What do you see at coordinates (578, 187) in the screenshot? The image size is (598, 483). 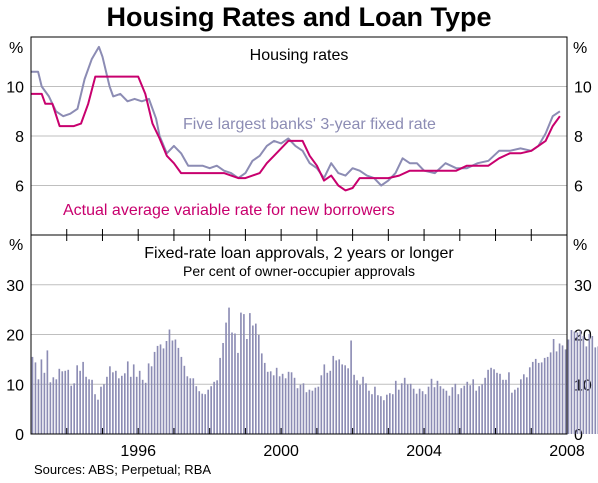 I see `top-ytick-right: 6` at bounding box center [578, 187].